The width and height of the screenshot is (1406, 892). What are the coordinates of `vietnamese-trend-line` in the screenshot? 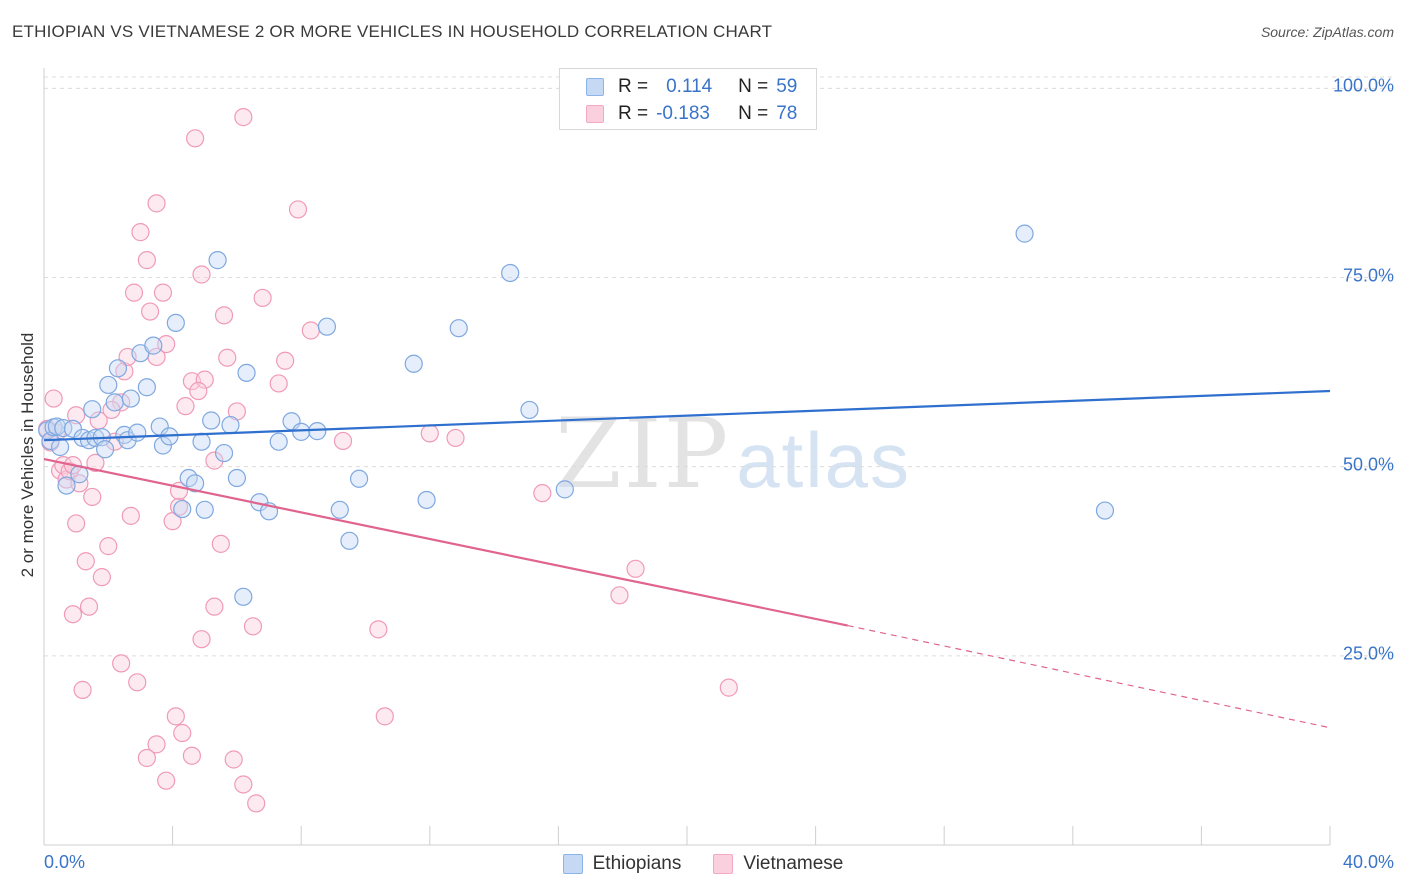 It's located at (445, 542).